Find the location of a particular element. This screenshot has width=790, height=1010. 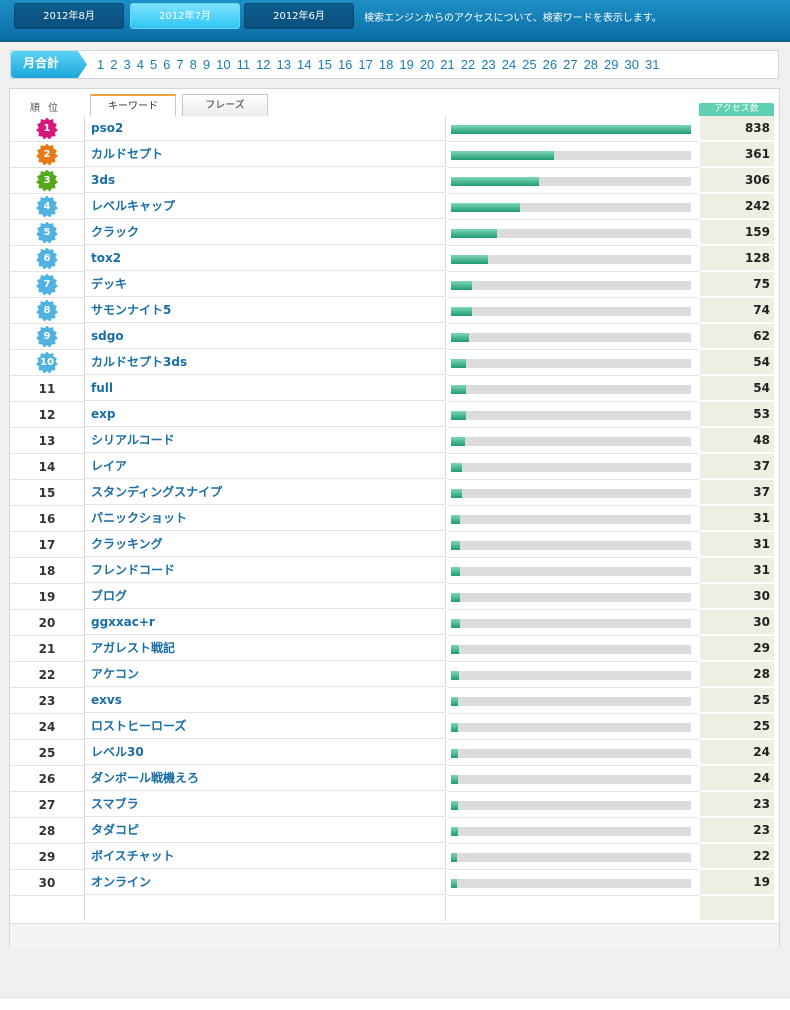

keyword-link: オンライン is located at coordinates (265, 882).